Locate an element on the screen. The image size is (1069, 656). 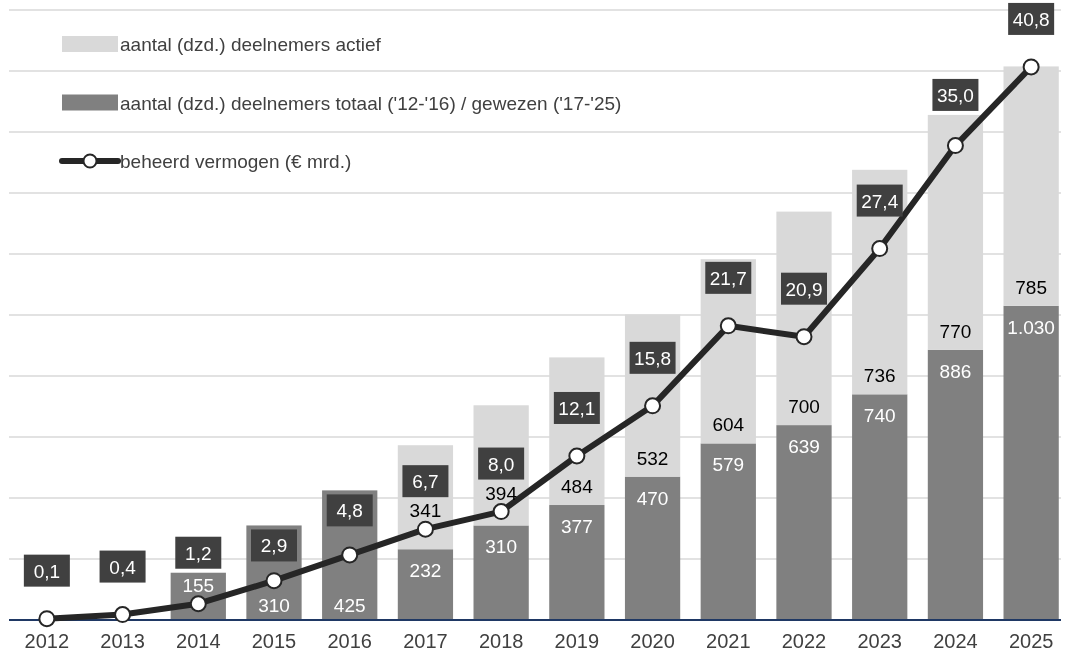
data-label: 700 is located at coordinates (804, 407).